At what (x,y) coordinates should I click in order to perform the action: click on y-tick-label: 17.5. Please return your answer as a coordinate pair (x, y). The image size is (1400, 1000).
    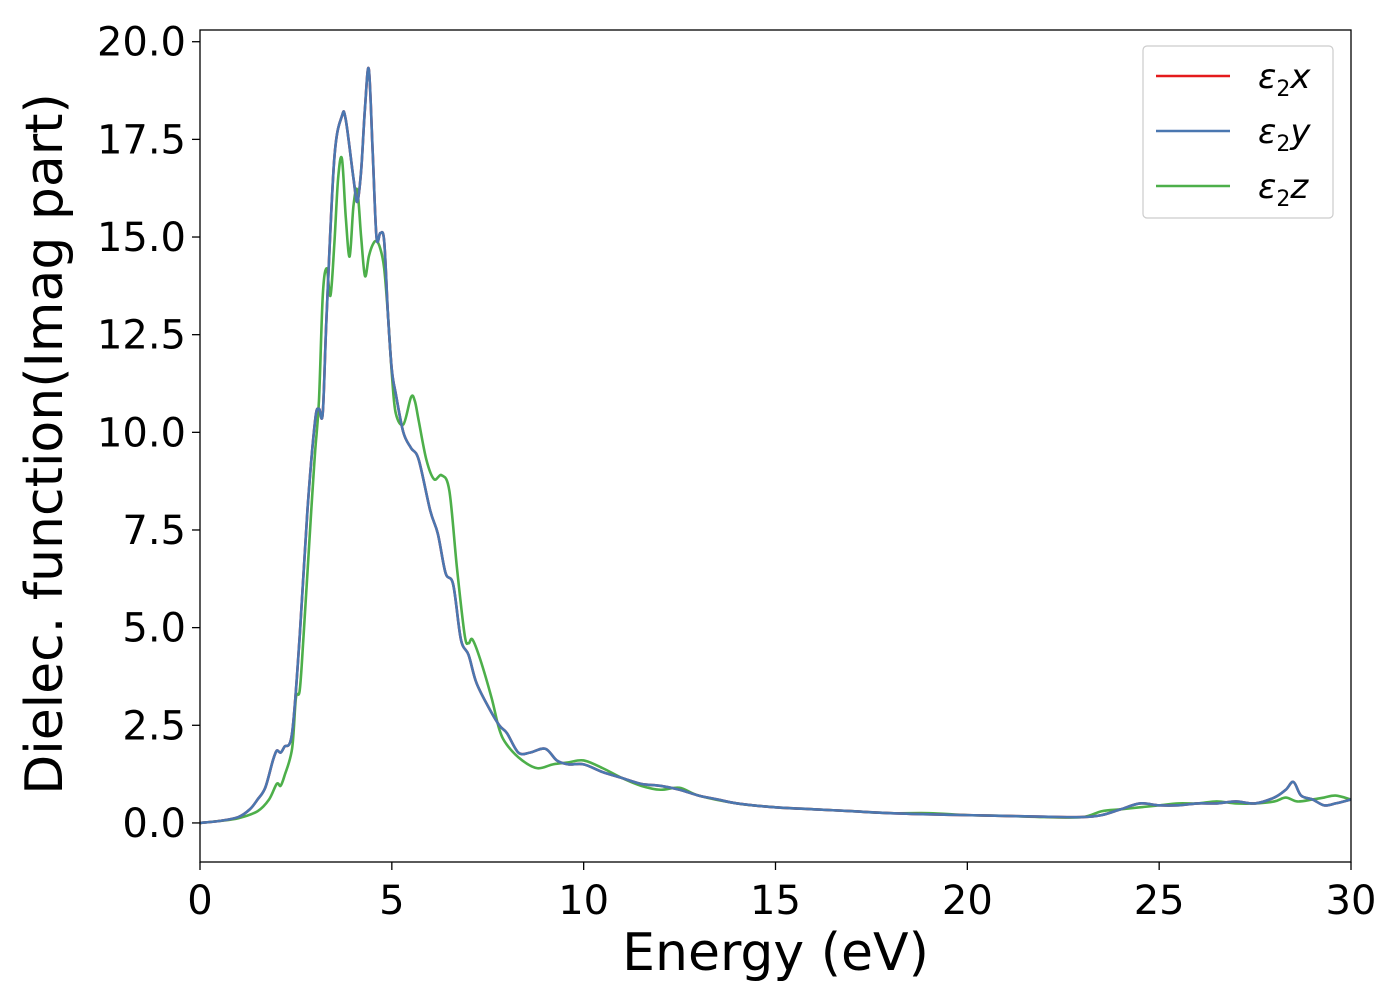
    Looking at the image, I should click on (141, 140).